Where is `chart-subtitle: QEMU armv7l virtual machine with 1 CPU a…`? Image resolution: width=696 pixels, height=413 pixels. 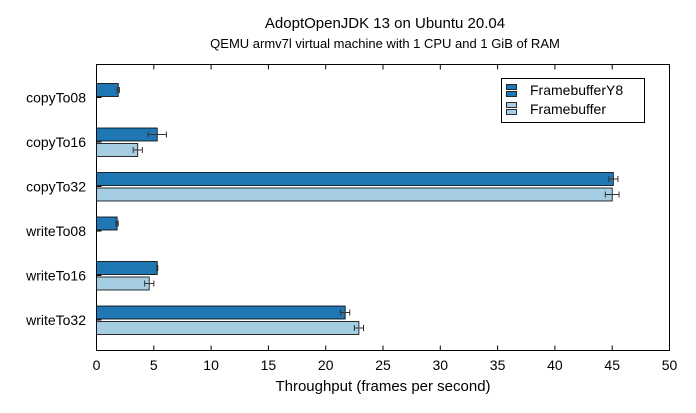
chart-subtitle: QEMU armv7l virtual machine with 1 CPU a… is located at coordinates (385, 43).